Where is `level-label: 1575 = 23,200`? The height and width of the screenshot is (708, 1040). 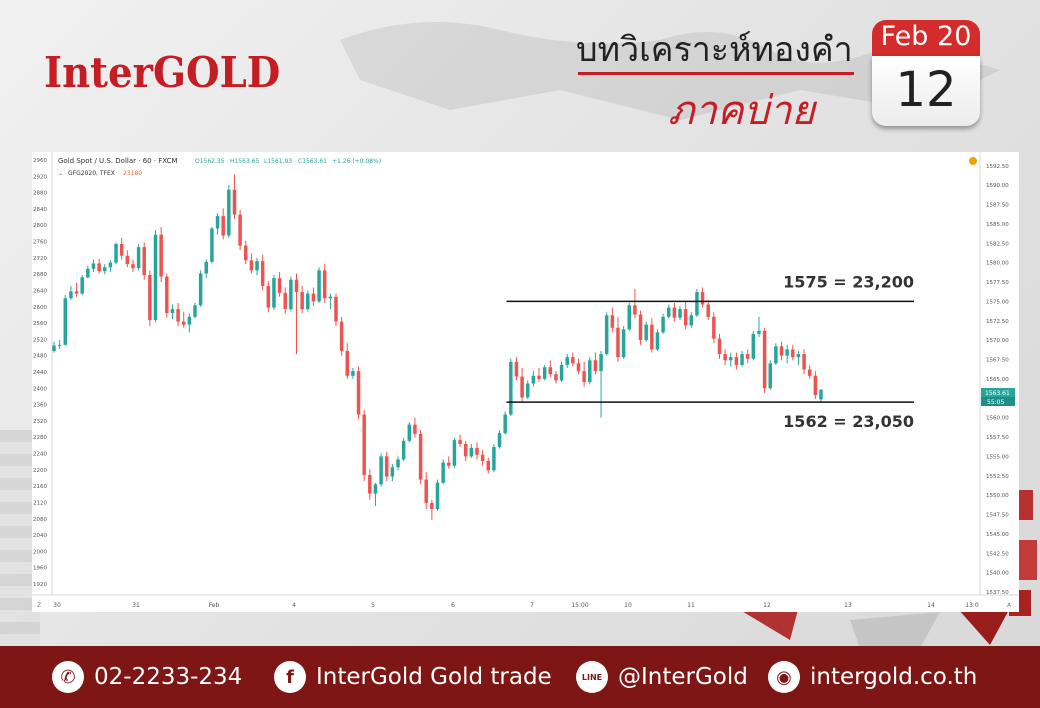 level-label: 1575 = 23,200 is located at coordinates (848, 281).